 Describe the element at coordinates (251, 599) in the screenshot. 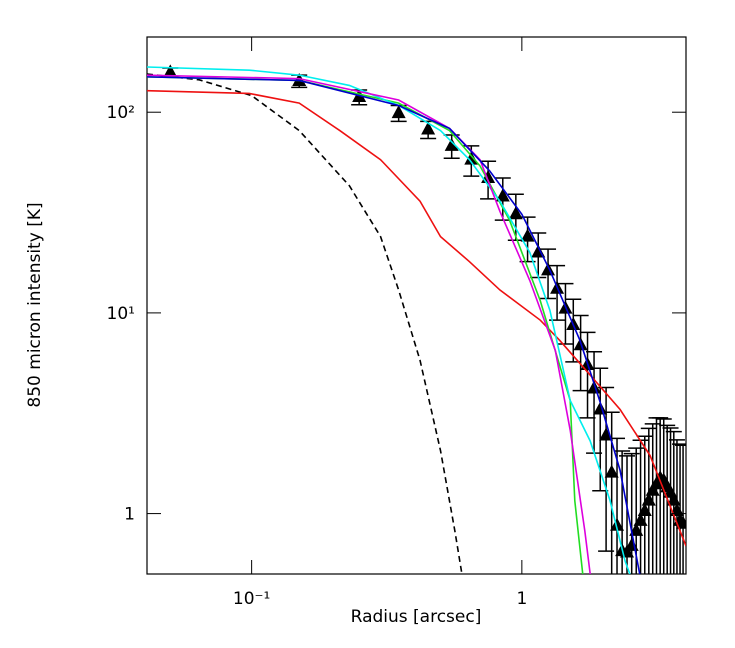

I see `x-tick-label: 10⁻¹` at that location.